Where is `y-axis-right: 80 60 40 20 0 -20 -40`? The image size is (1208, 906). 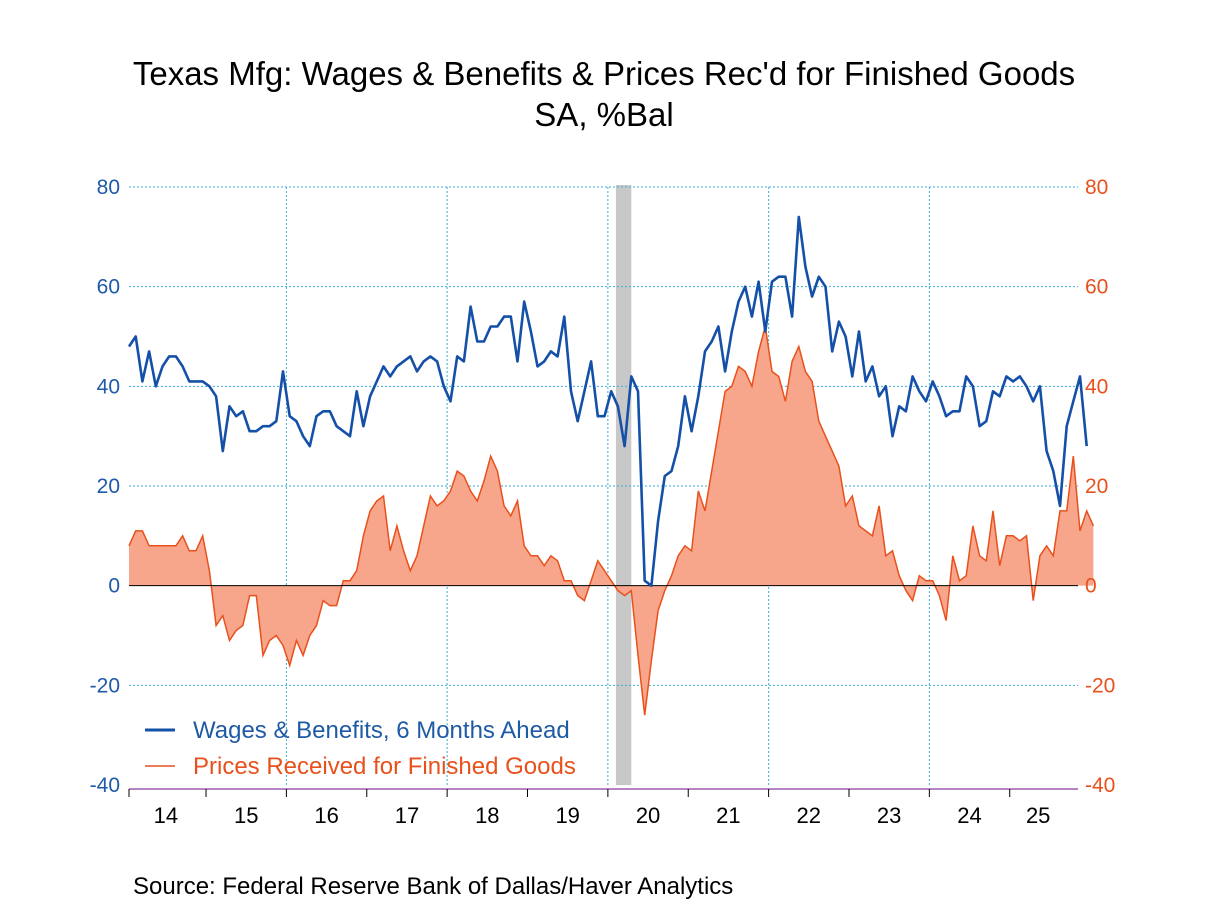
y-axis-right: 80 60 40 20 0 -20 -40 is located at coordinates (1100, 486).